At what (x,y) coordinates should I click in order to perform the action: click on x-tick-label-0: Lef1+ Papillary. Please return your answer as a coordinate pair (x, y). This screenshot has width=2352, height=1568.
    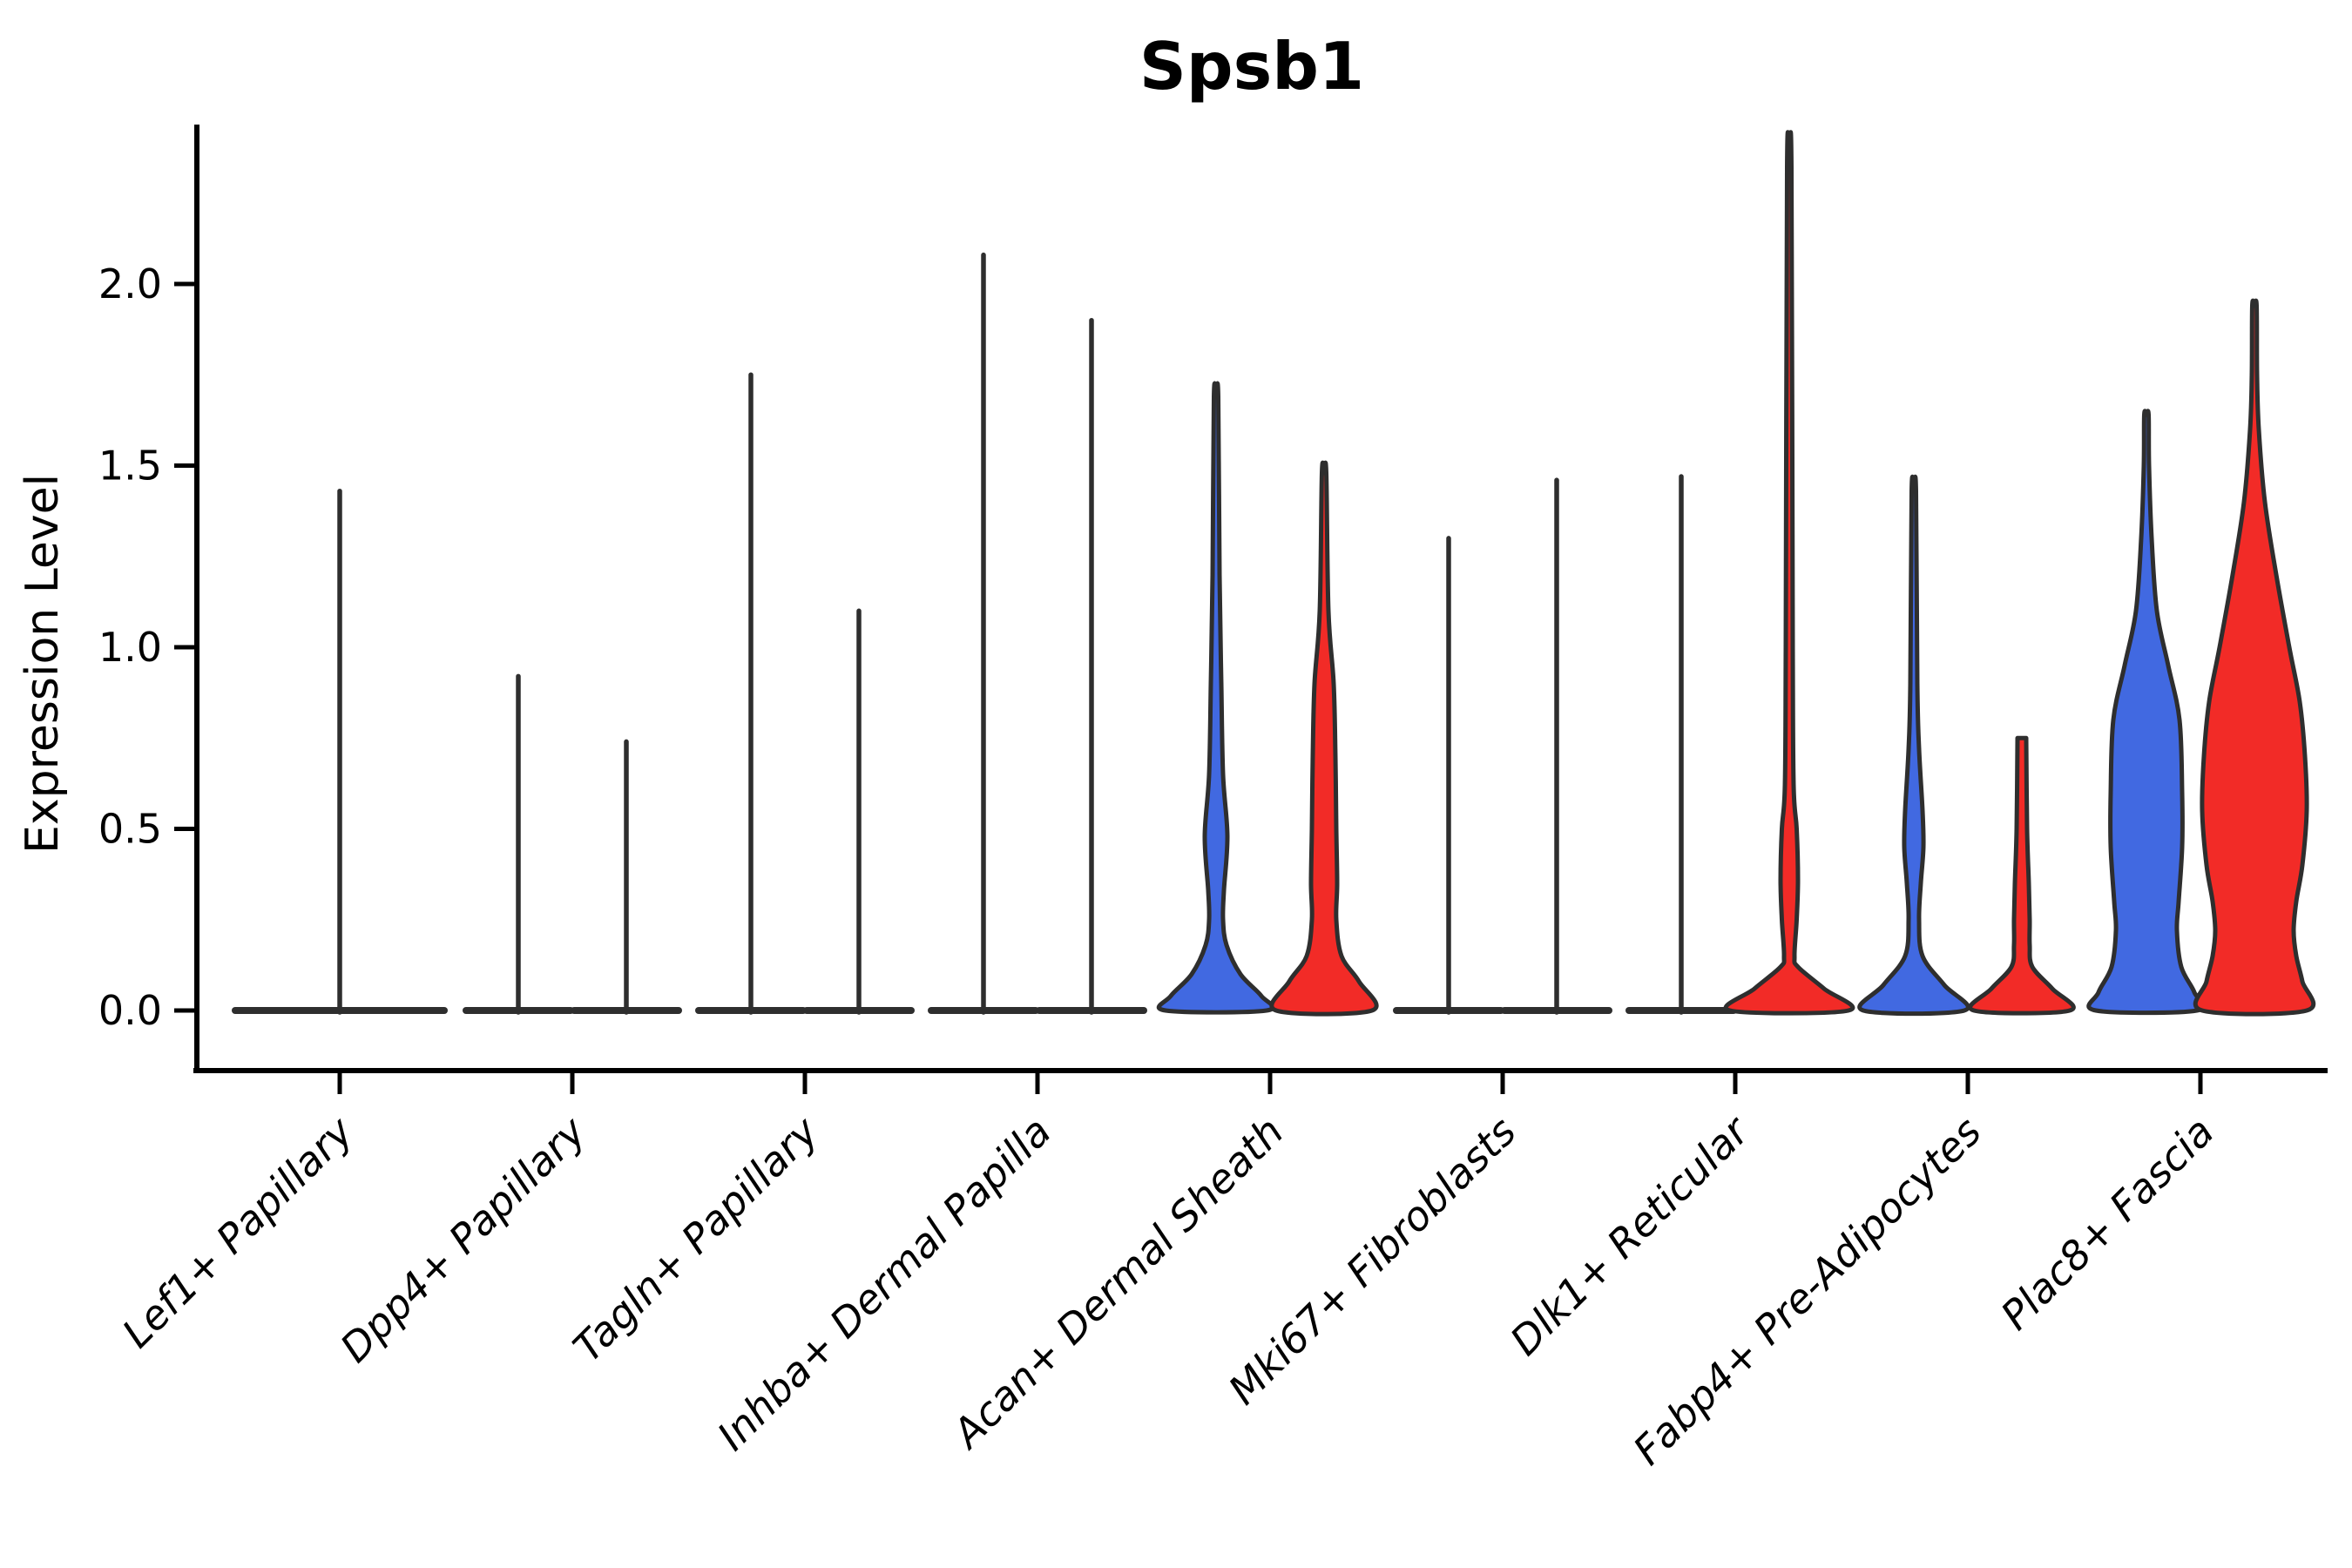
    Looking at the image, I should click on (238, 1231).